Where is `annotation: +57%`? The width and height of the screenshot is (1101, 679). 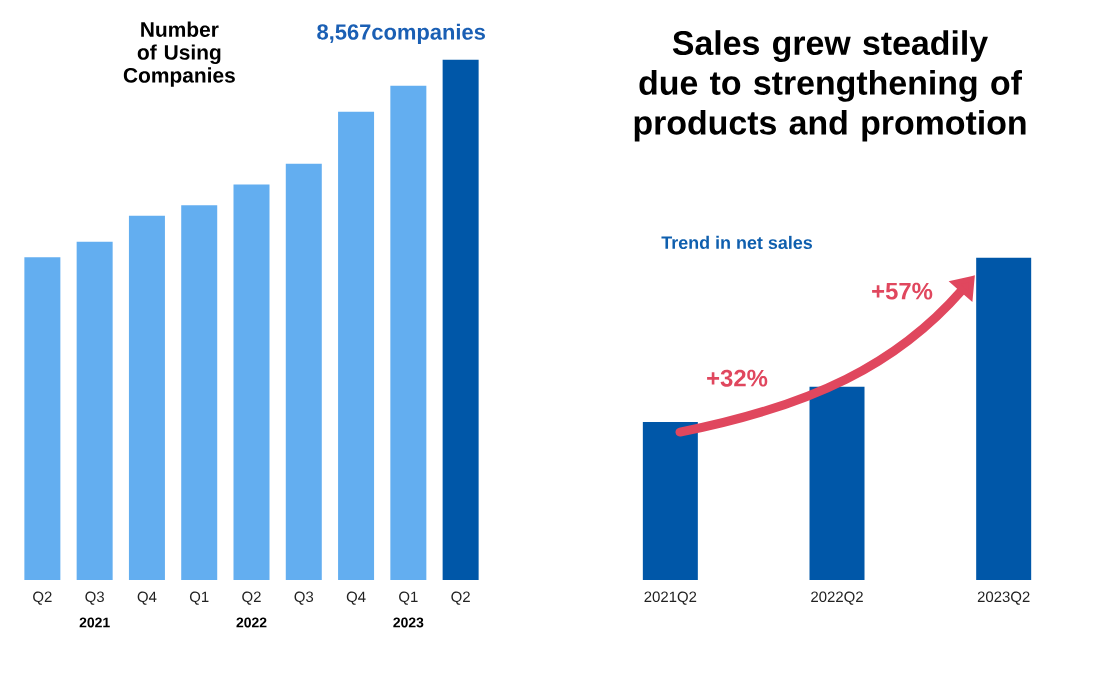
annotation: +57% is located at coordinates (902, 291).